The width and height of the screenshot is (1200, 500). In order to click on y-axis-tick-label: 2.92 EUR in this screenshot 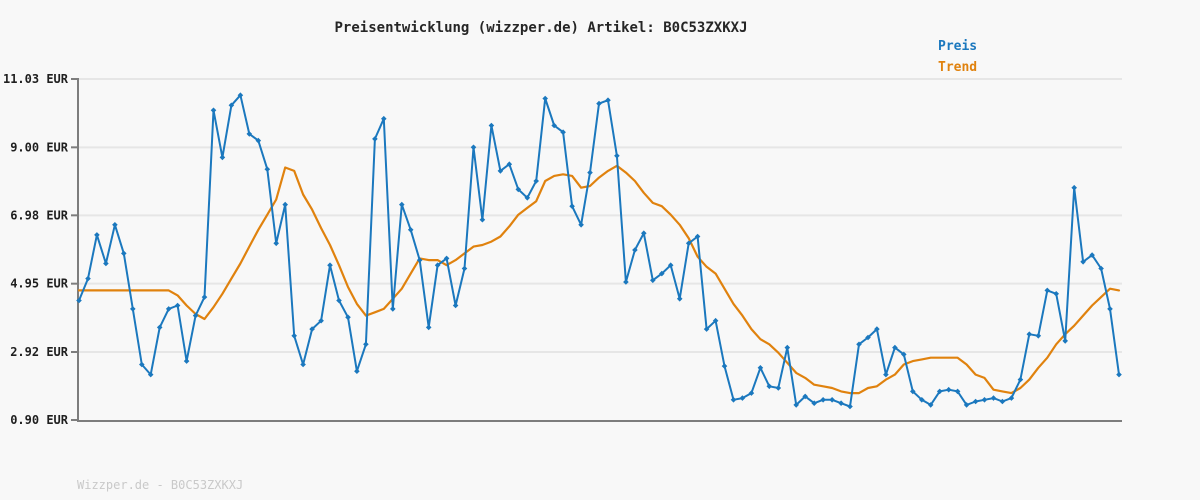, I will do `click(39, 352)`.